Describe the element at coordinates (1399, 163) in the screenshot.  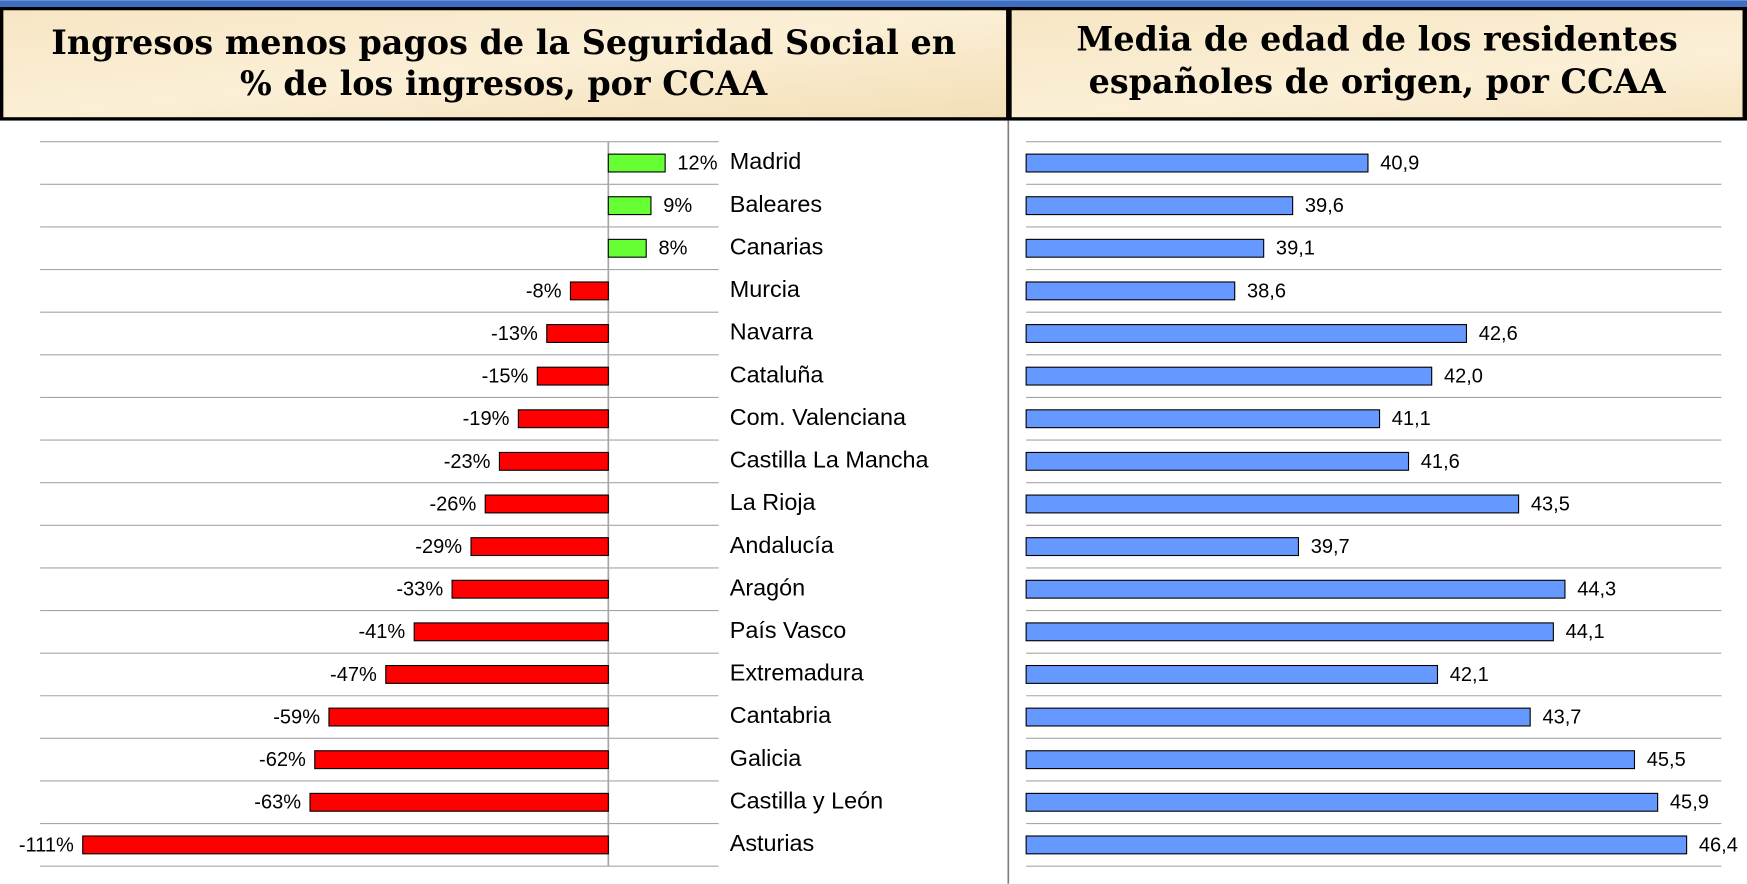
I see `value-label: 40,9` at that location.